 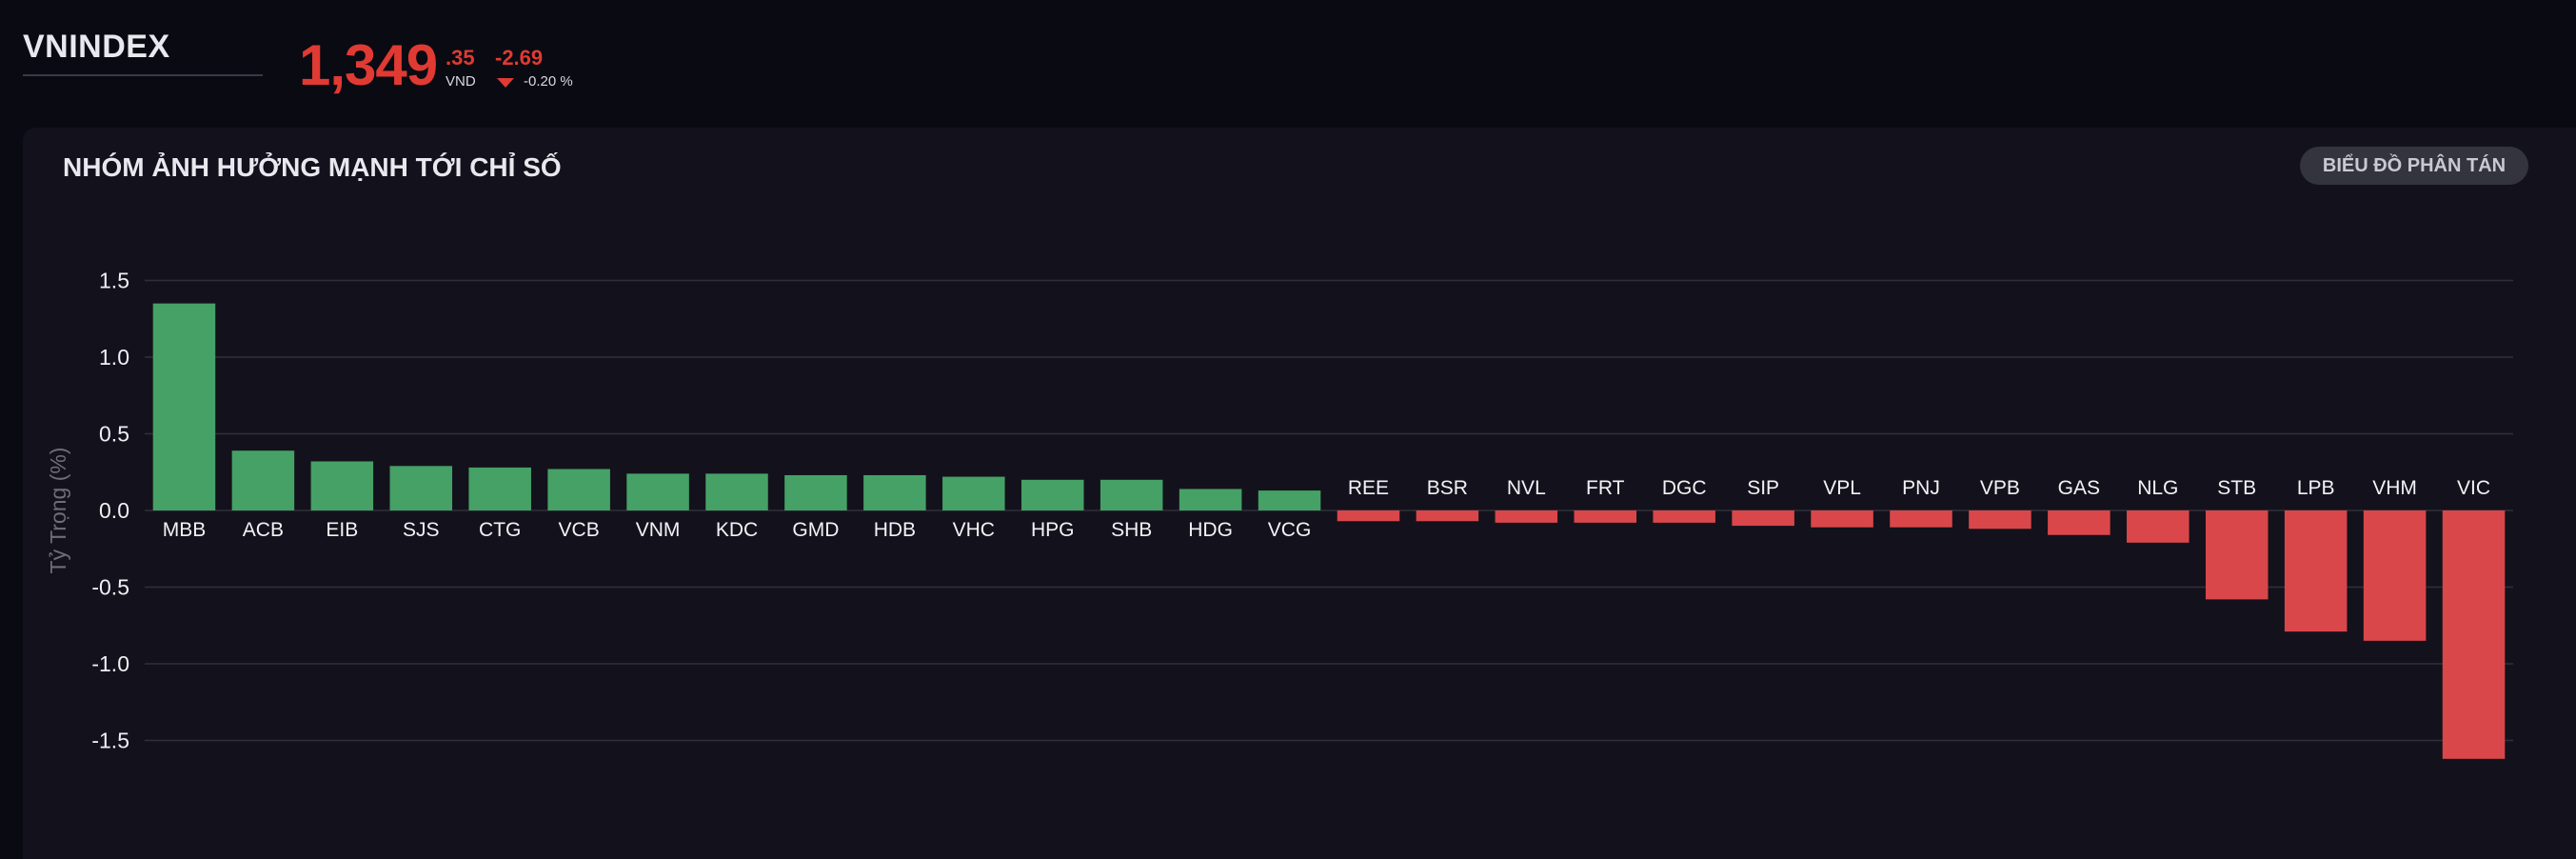 What do you see at coordinates (973, 493) in the screenshot?
I see `bar-vhc` at bounding box center [973, 493].